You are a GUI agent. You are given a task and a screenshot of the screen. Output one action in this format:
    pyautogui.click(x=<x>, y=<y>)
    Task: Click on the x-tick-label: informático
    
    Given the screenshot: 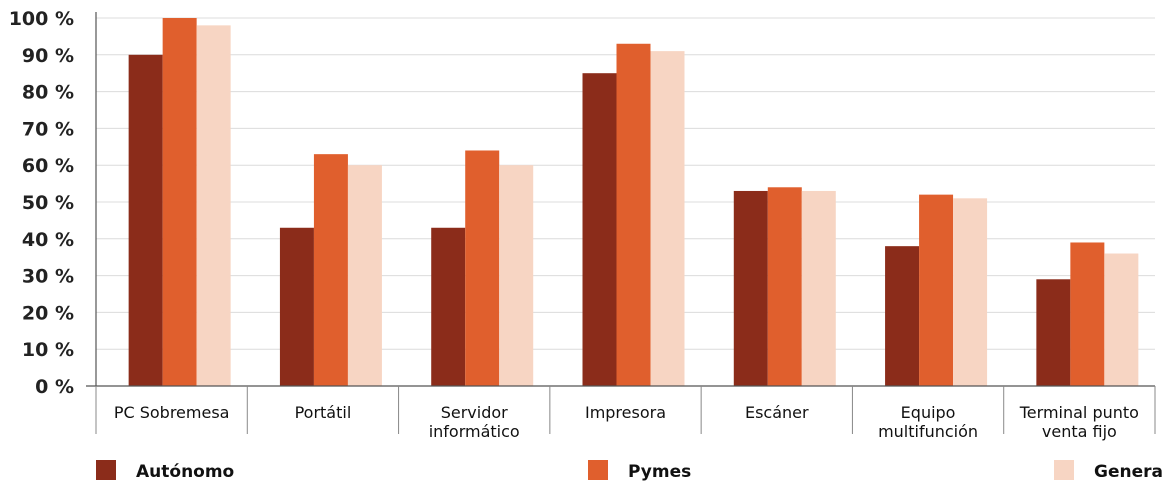 What is the action you would take?
    pyautogui.click(x=474, y=431)
    